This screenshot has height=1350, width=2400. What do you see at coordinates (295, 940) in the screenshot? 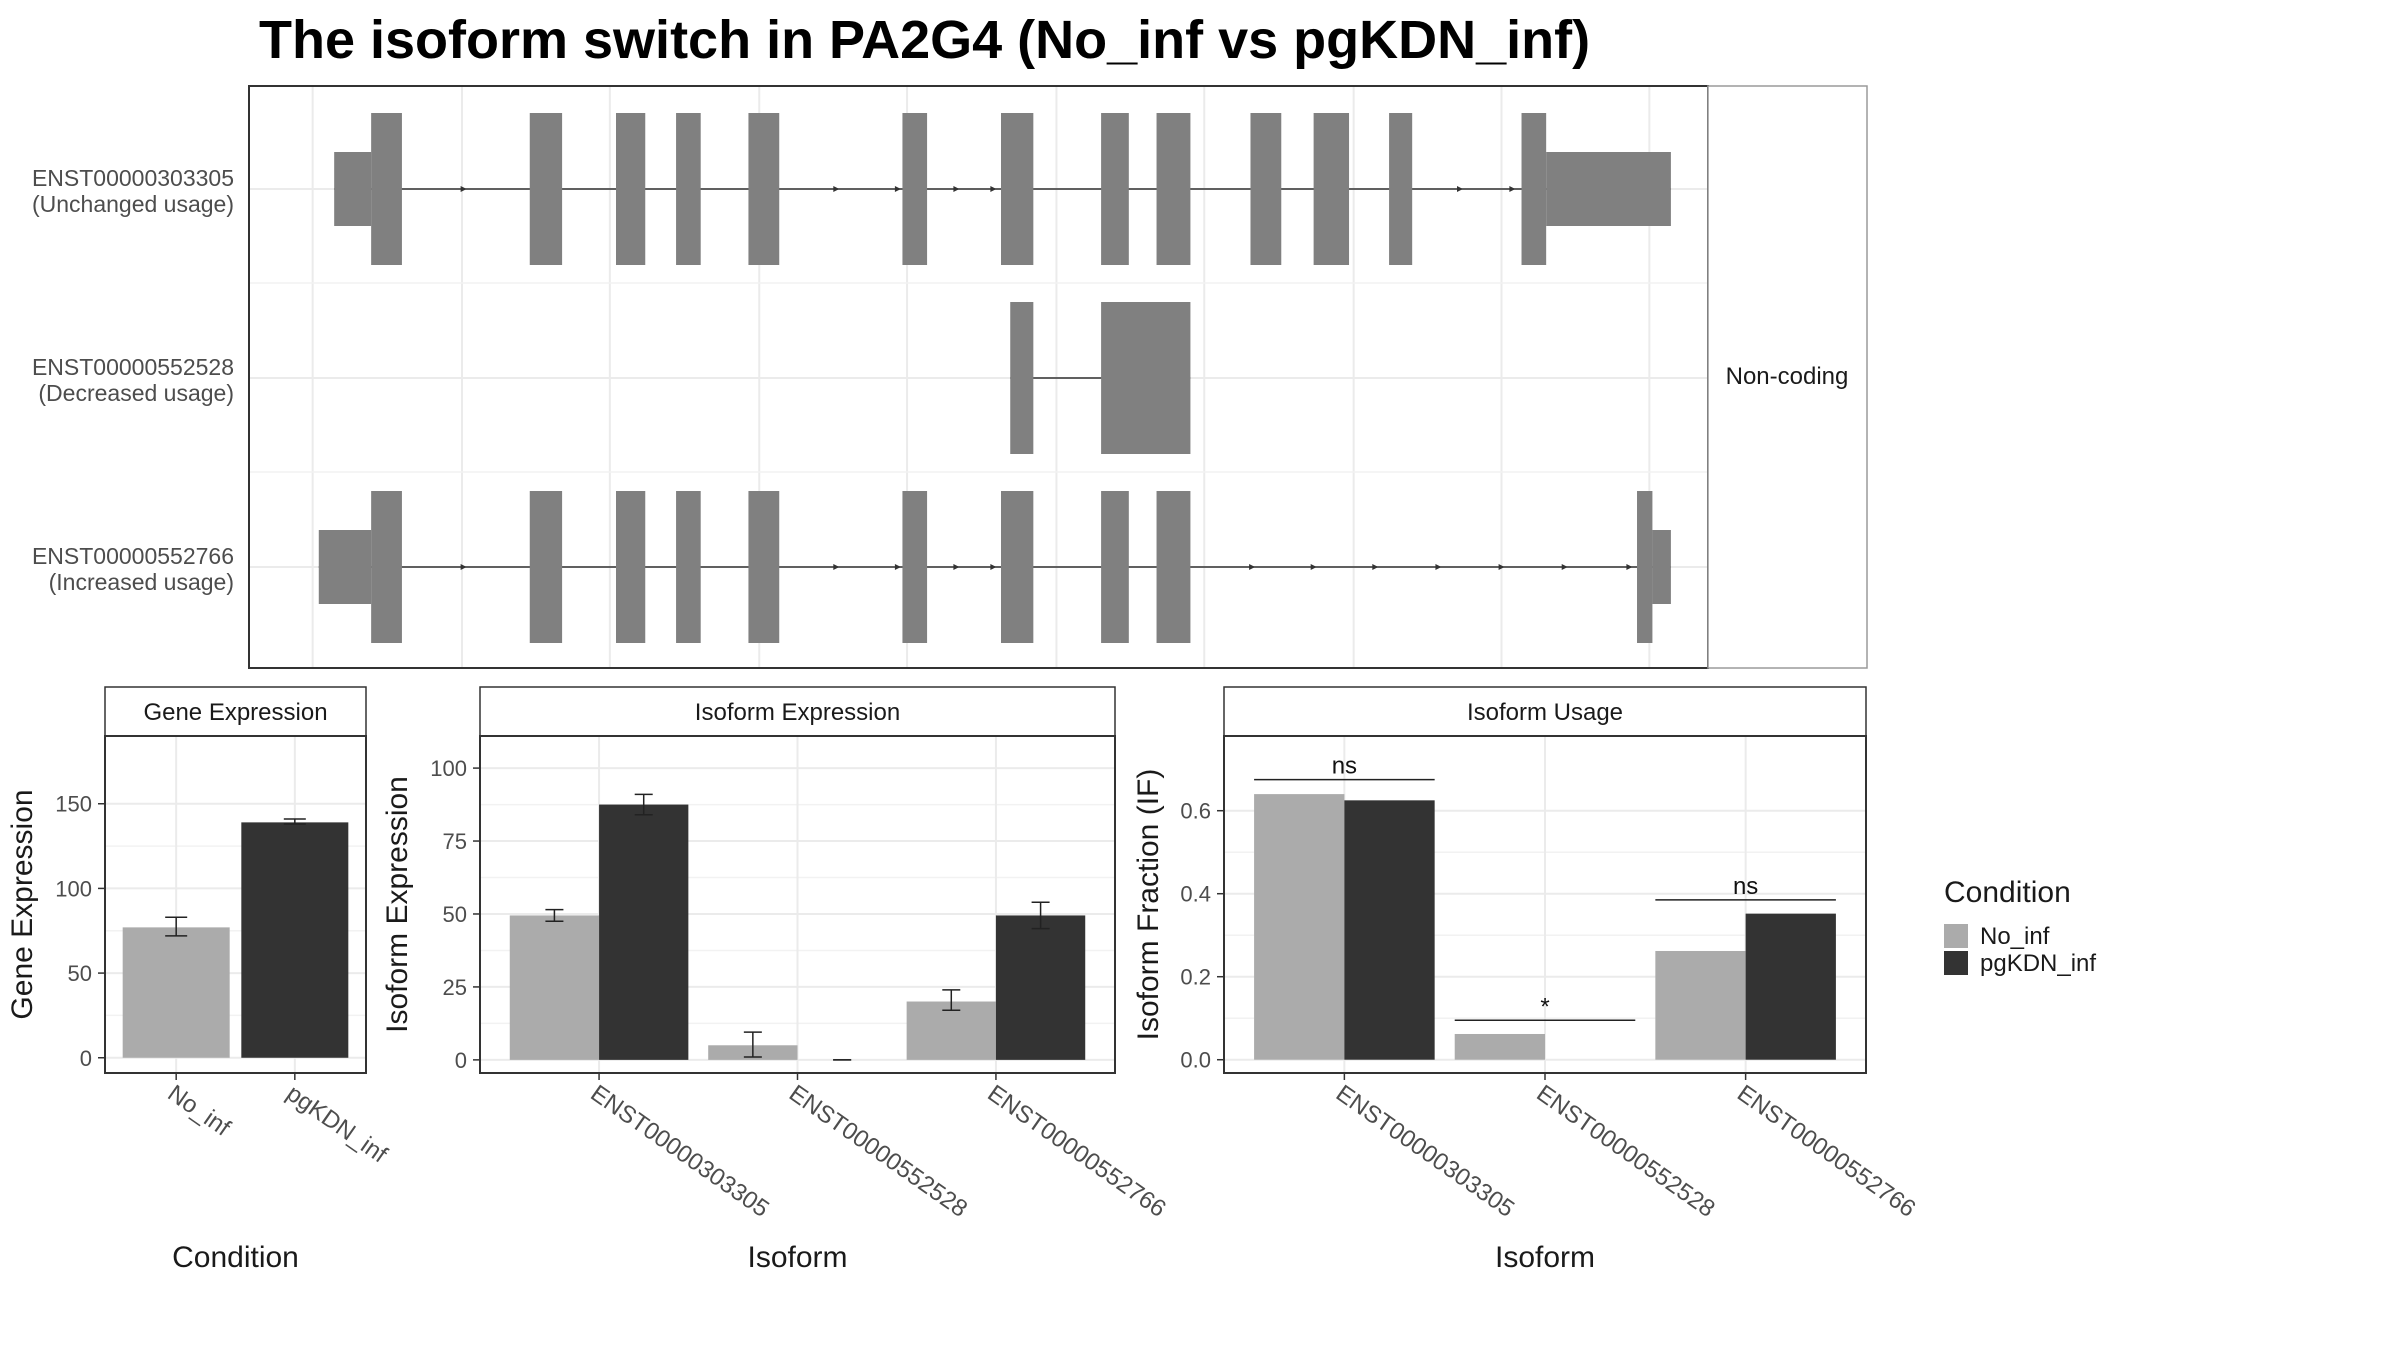
I see `bar-pgKDN_inf` at bounding box center [295, 940].